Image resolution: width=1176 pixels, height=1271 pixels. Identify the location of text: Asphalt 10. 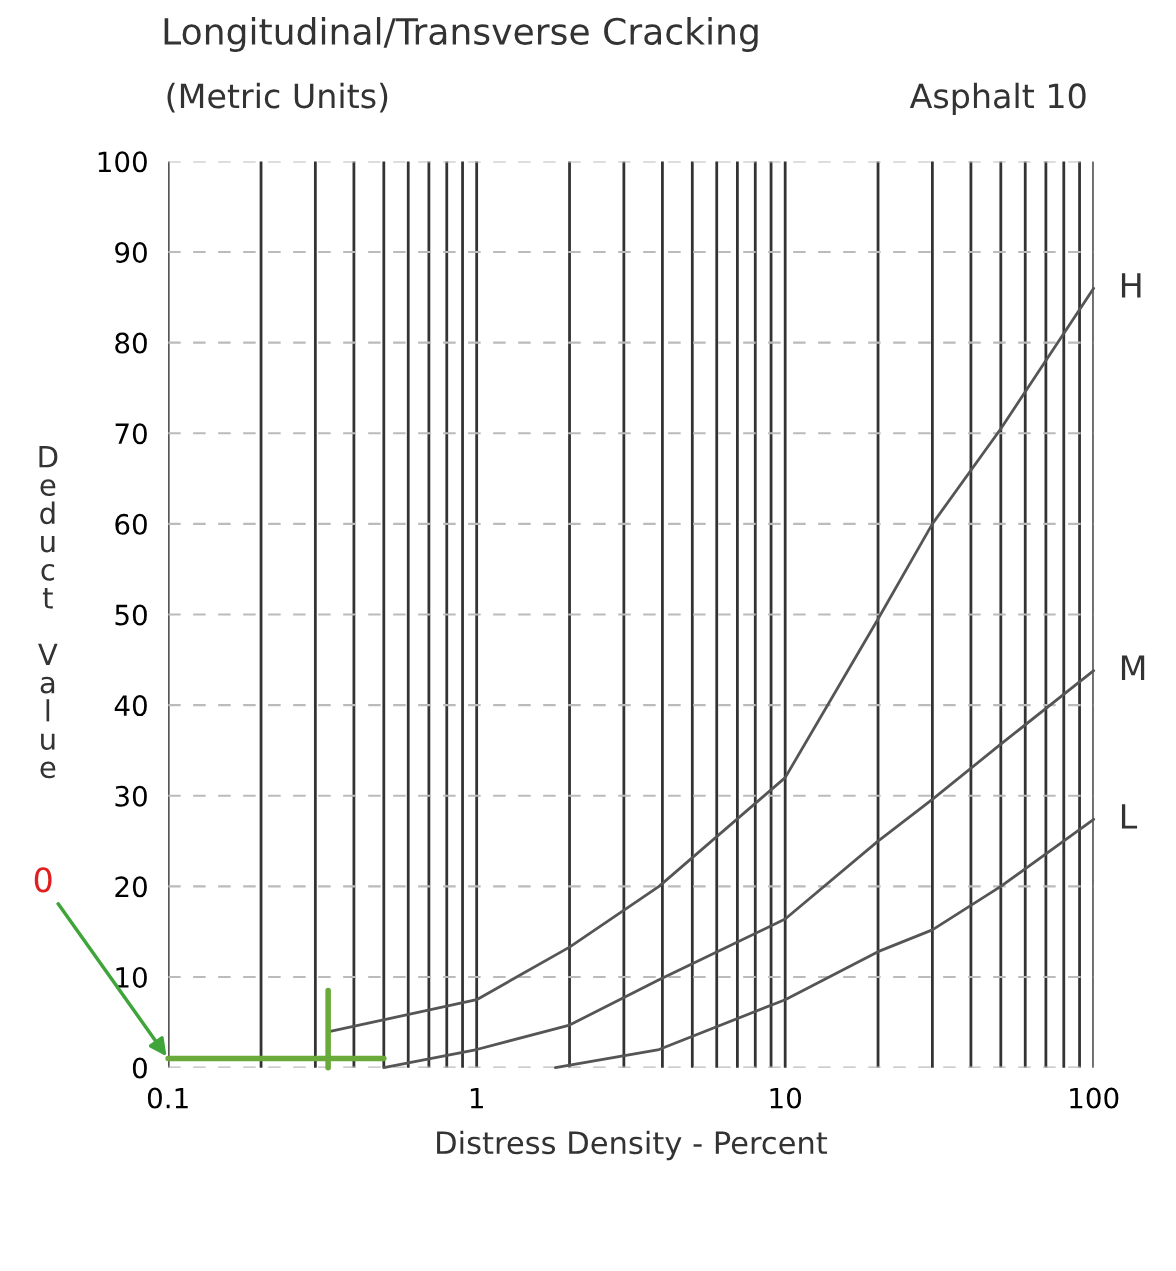
(997, 98).